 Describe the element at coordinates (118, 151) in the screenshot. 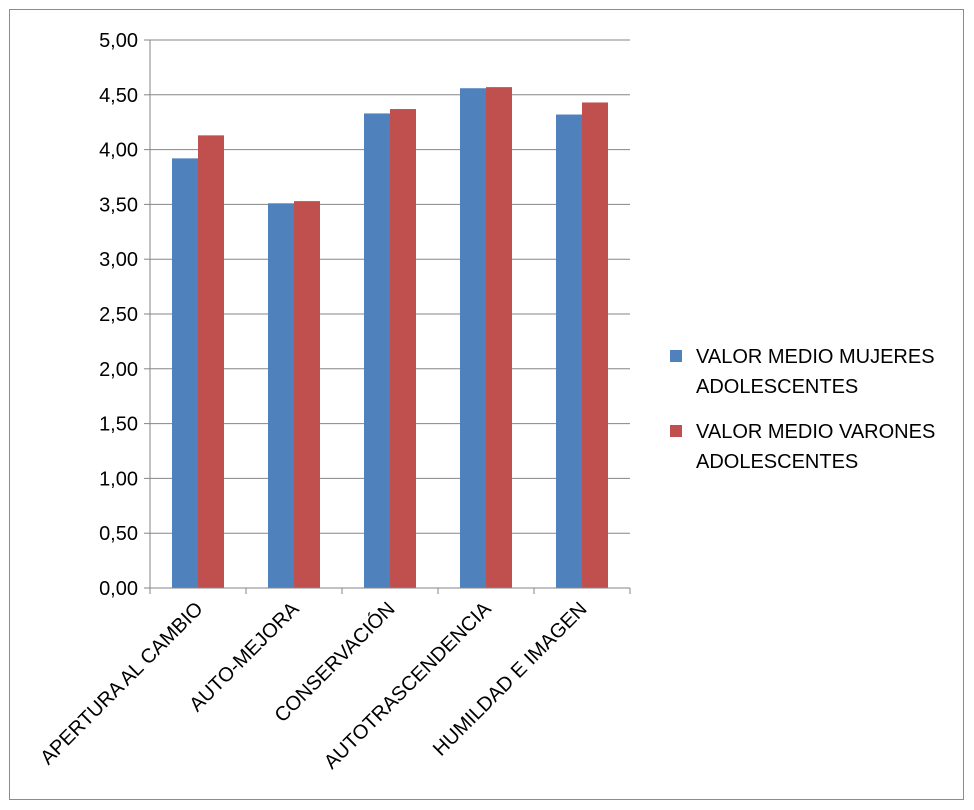

I see `y-tick-label: 4,00` at that location.